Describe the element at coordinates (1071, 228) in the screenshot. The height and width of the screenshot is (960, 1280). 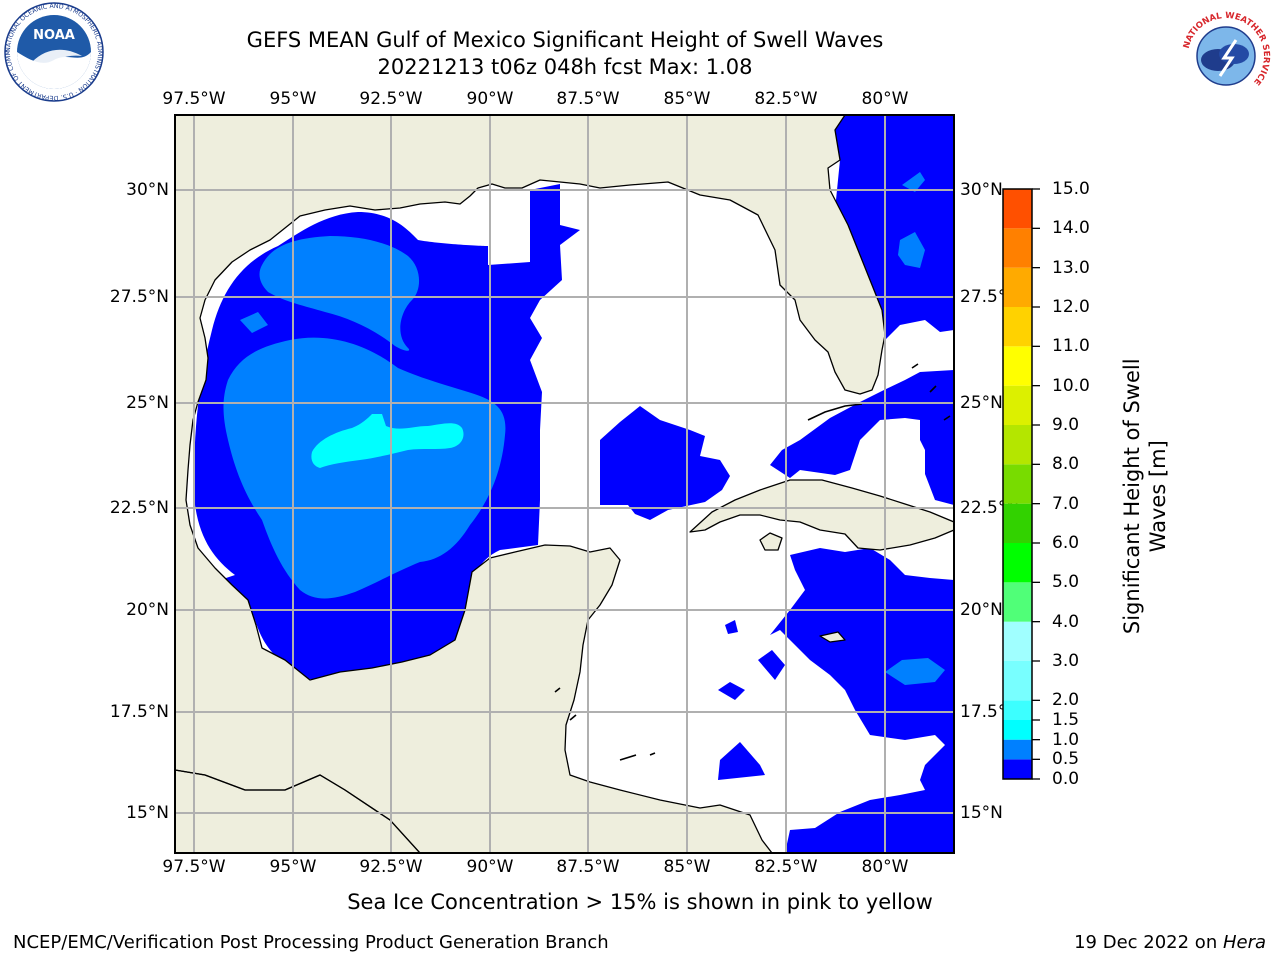
I see `colorbar-label: 14.0` at that location.